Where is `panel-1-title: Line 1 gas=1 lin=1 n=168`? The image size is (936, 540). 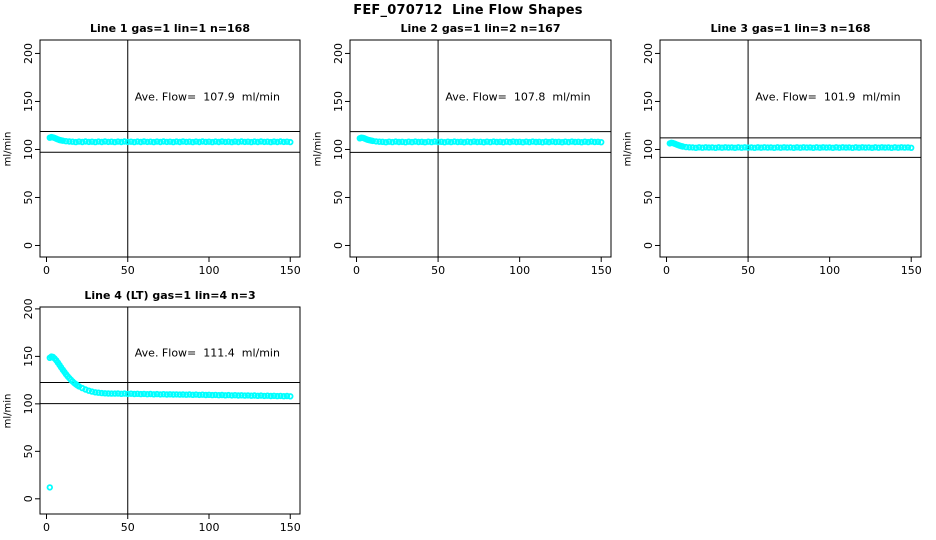 panel-1-title: Line 1 gas=1 lin=1 n=168 is located at coordinates (169, 28).